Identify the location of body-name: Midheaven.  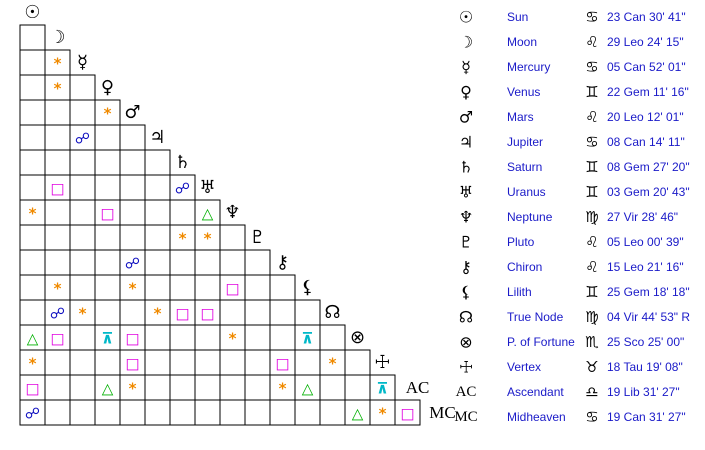
(536, 417).